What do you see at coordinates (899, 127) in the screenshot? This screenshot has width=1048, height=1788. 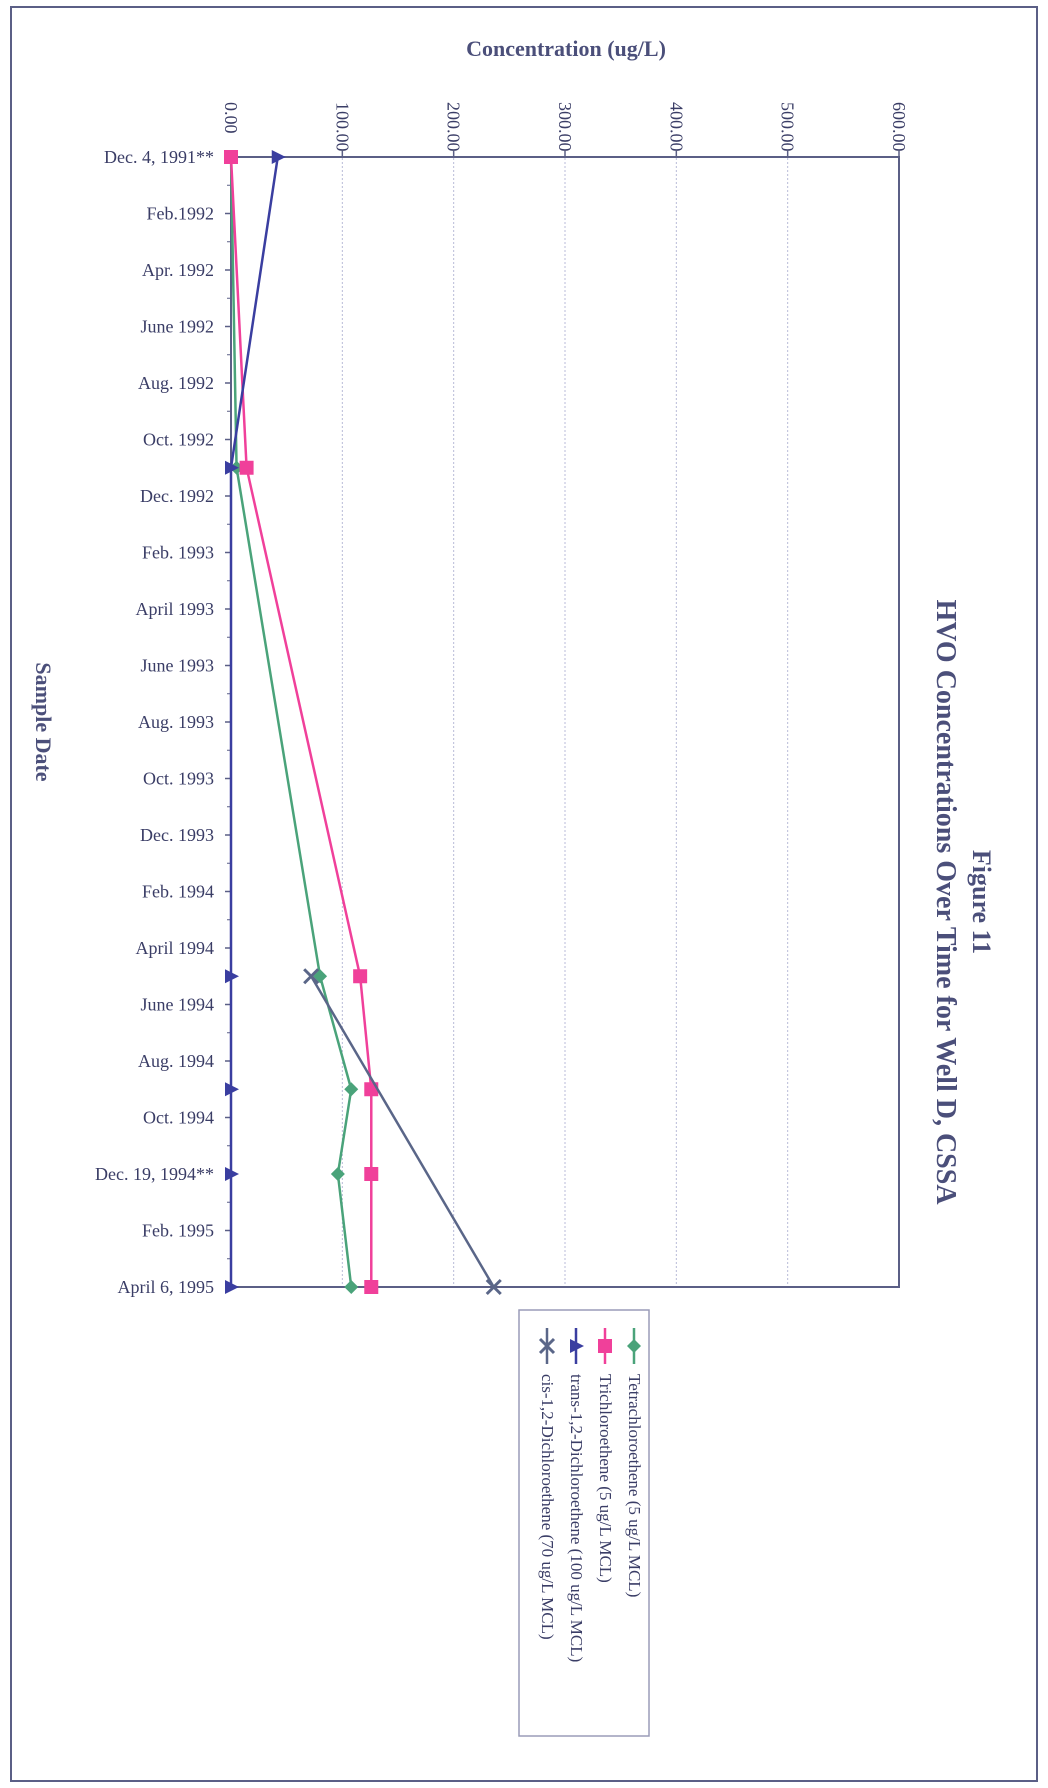 I see `y-tick-label: 600.00` at bounding box center [899, 127].